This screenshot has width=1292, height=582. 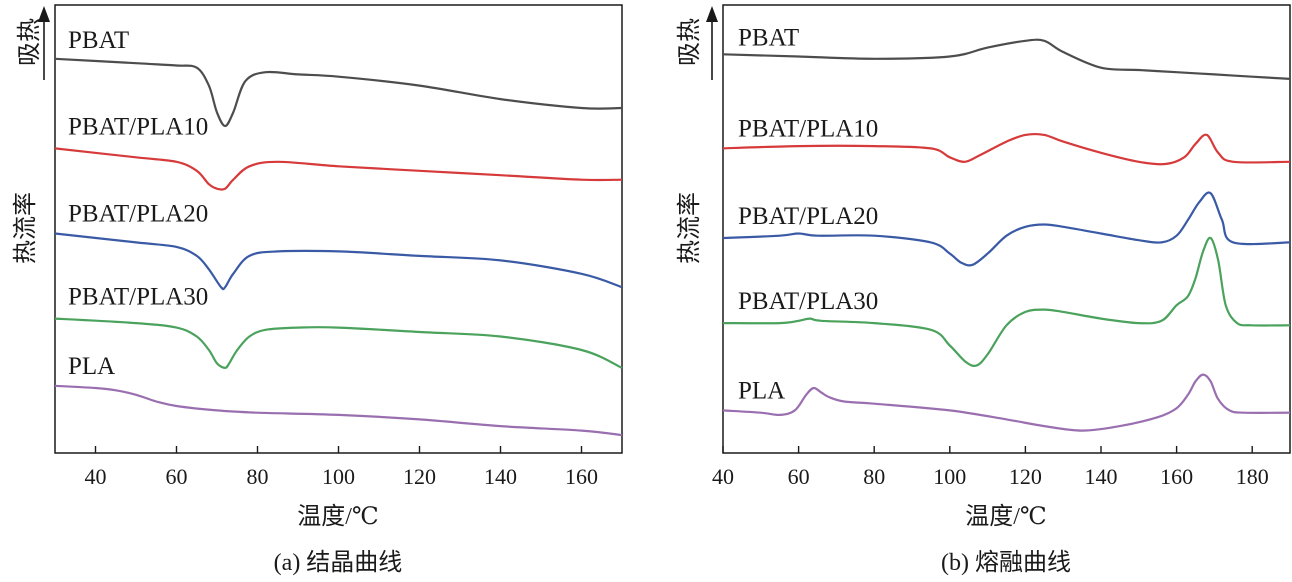 What do you see at coordinates (1252, 476) in the screenshot?
I see `x-tick-label: 180` at bounding box center [1252, 476].